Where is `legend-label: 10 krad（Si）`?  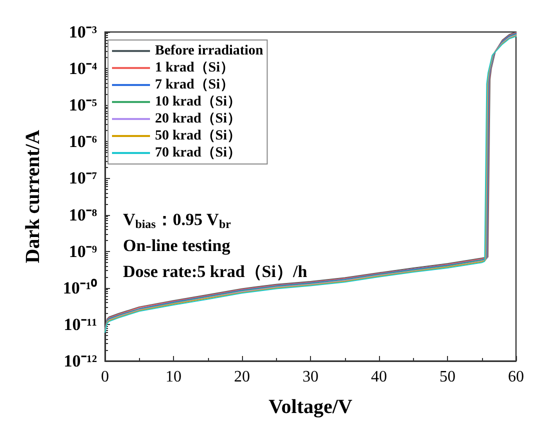 legend-label: 10 krad（Si） is located at coordinates (198, 102).